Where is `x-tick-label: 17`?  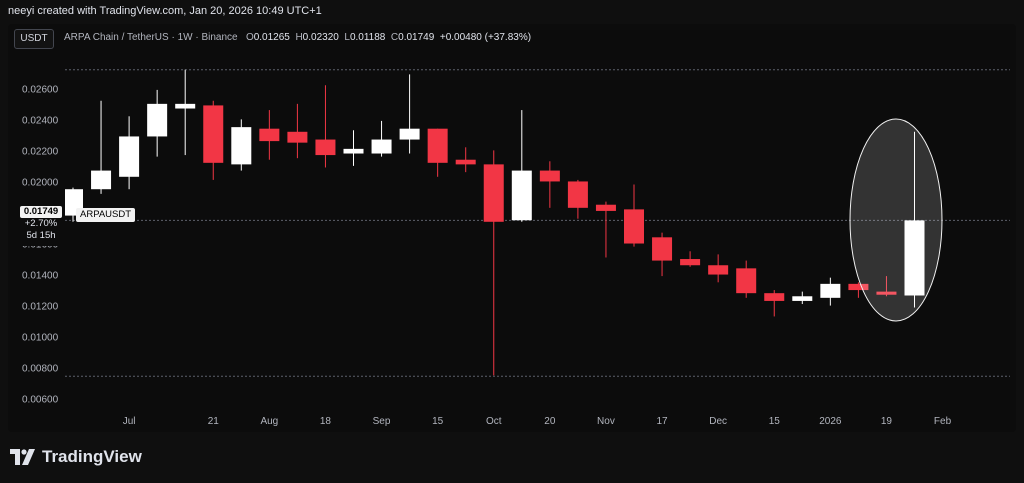
x-tick-label: 17 is located at coordinates (662, 421).